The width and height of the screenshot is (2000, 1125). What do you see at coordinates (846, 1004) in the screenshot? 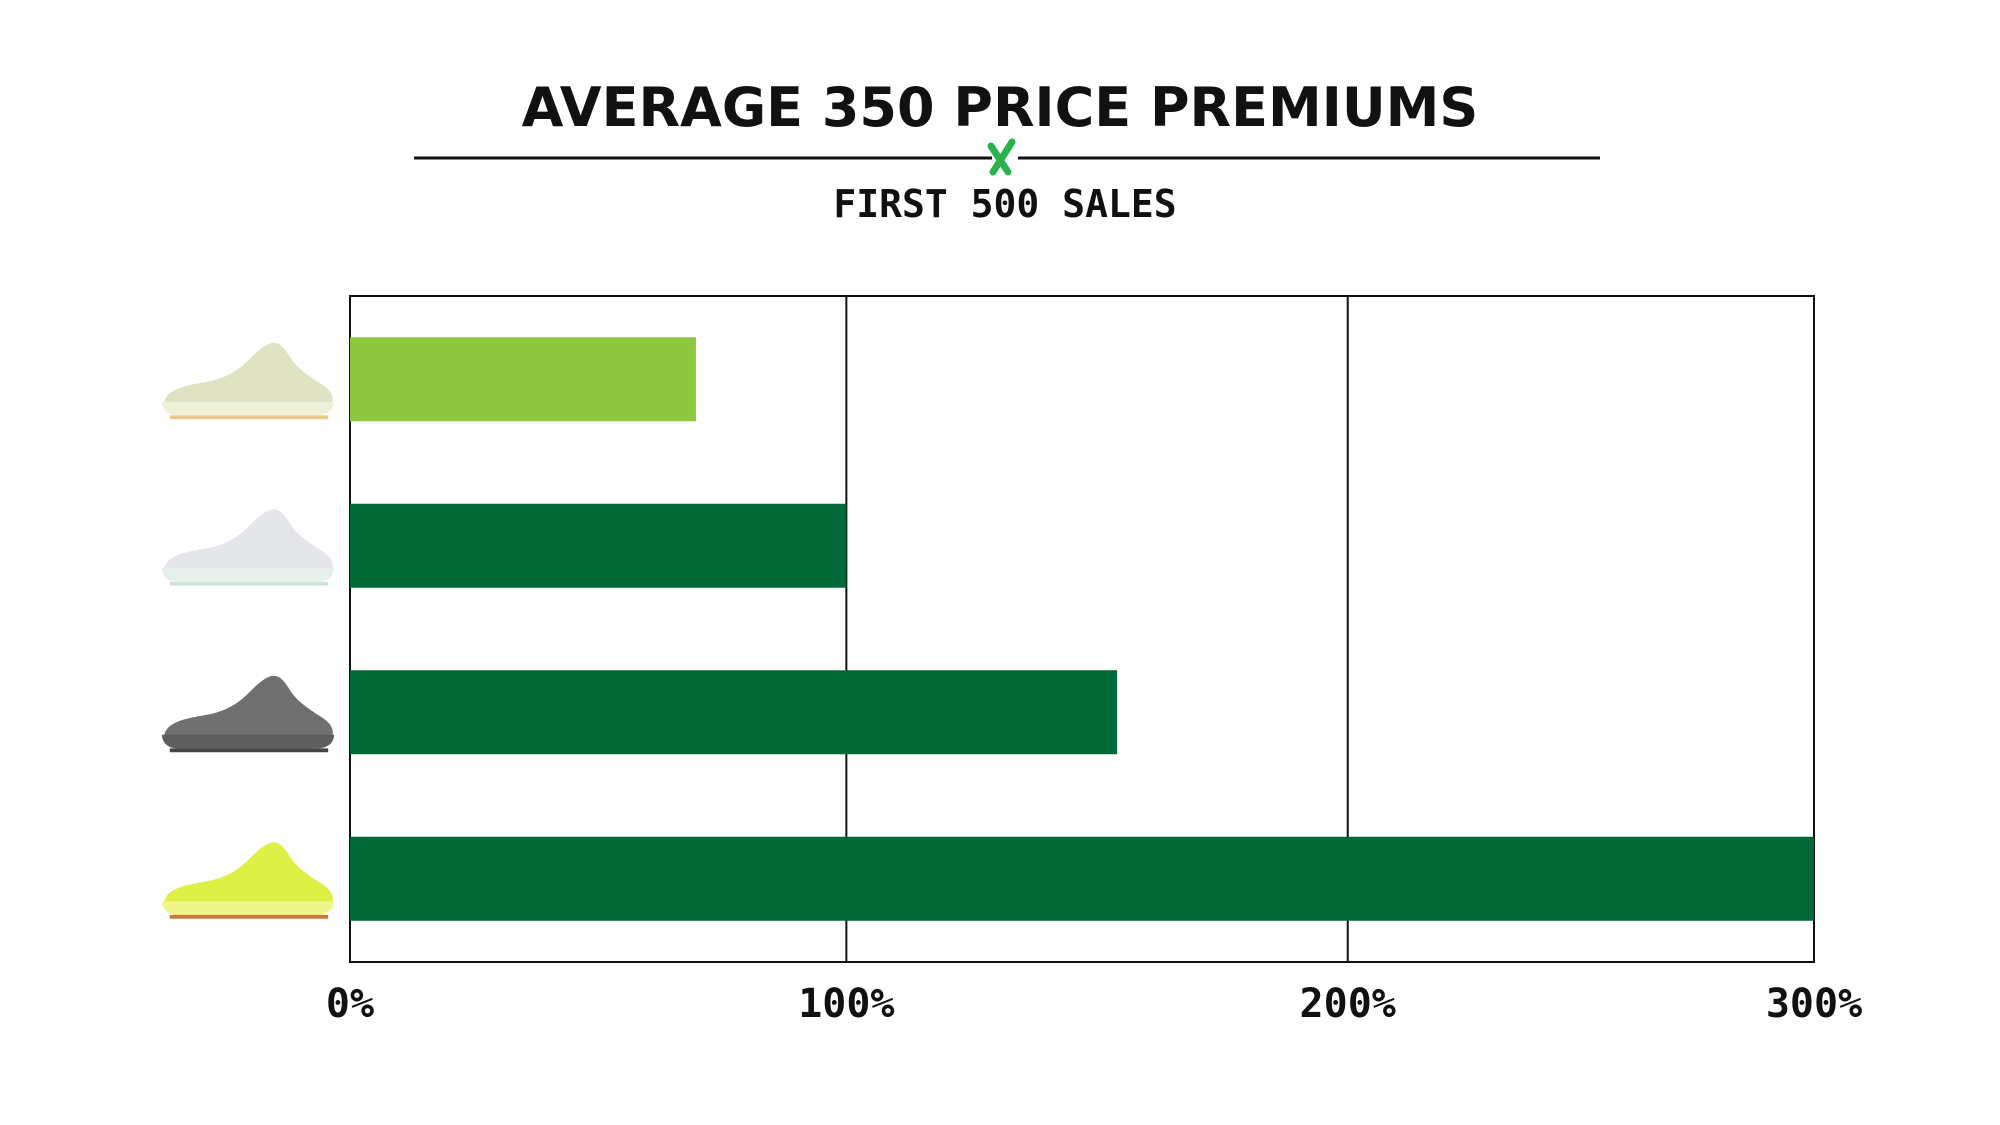
I see `x-tick-label: 100%` at bounding box center [846, 1004].